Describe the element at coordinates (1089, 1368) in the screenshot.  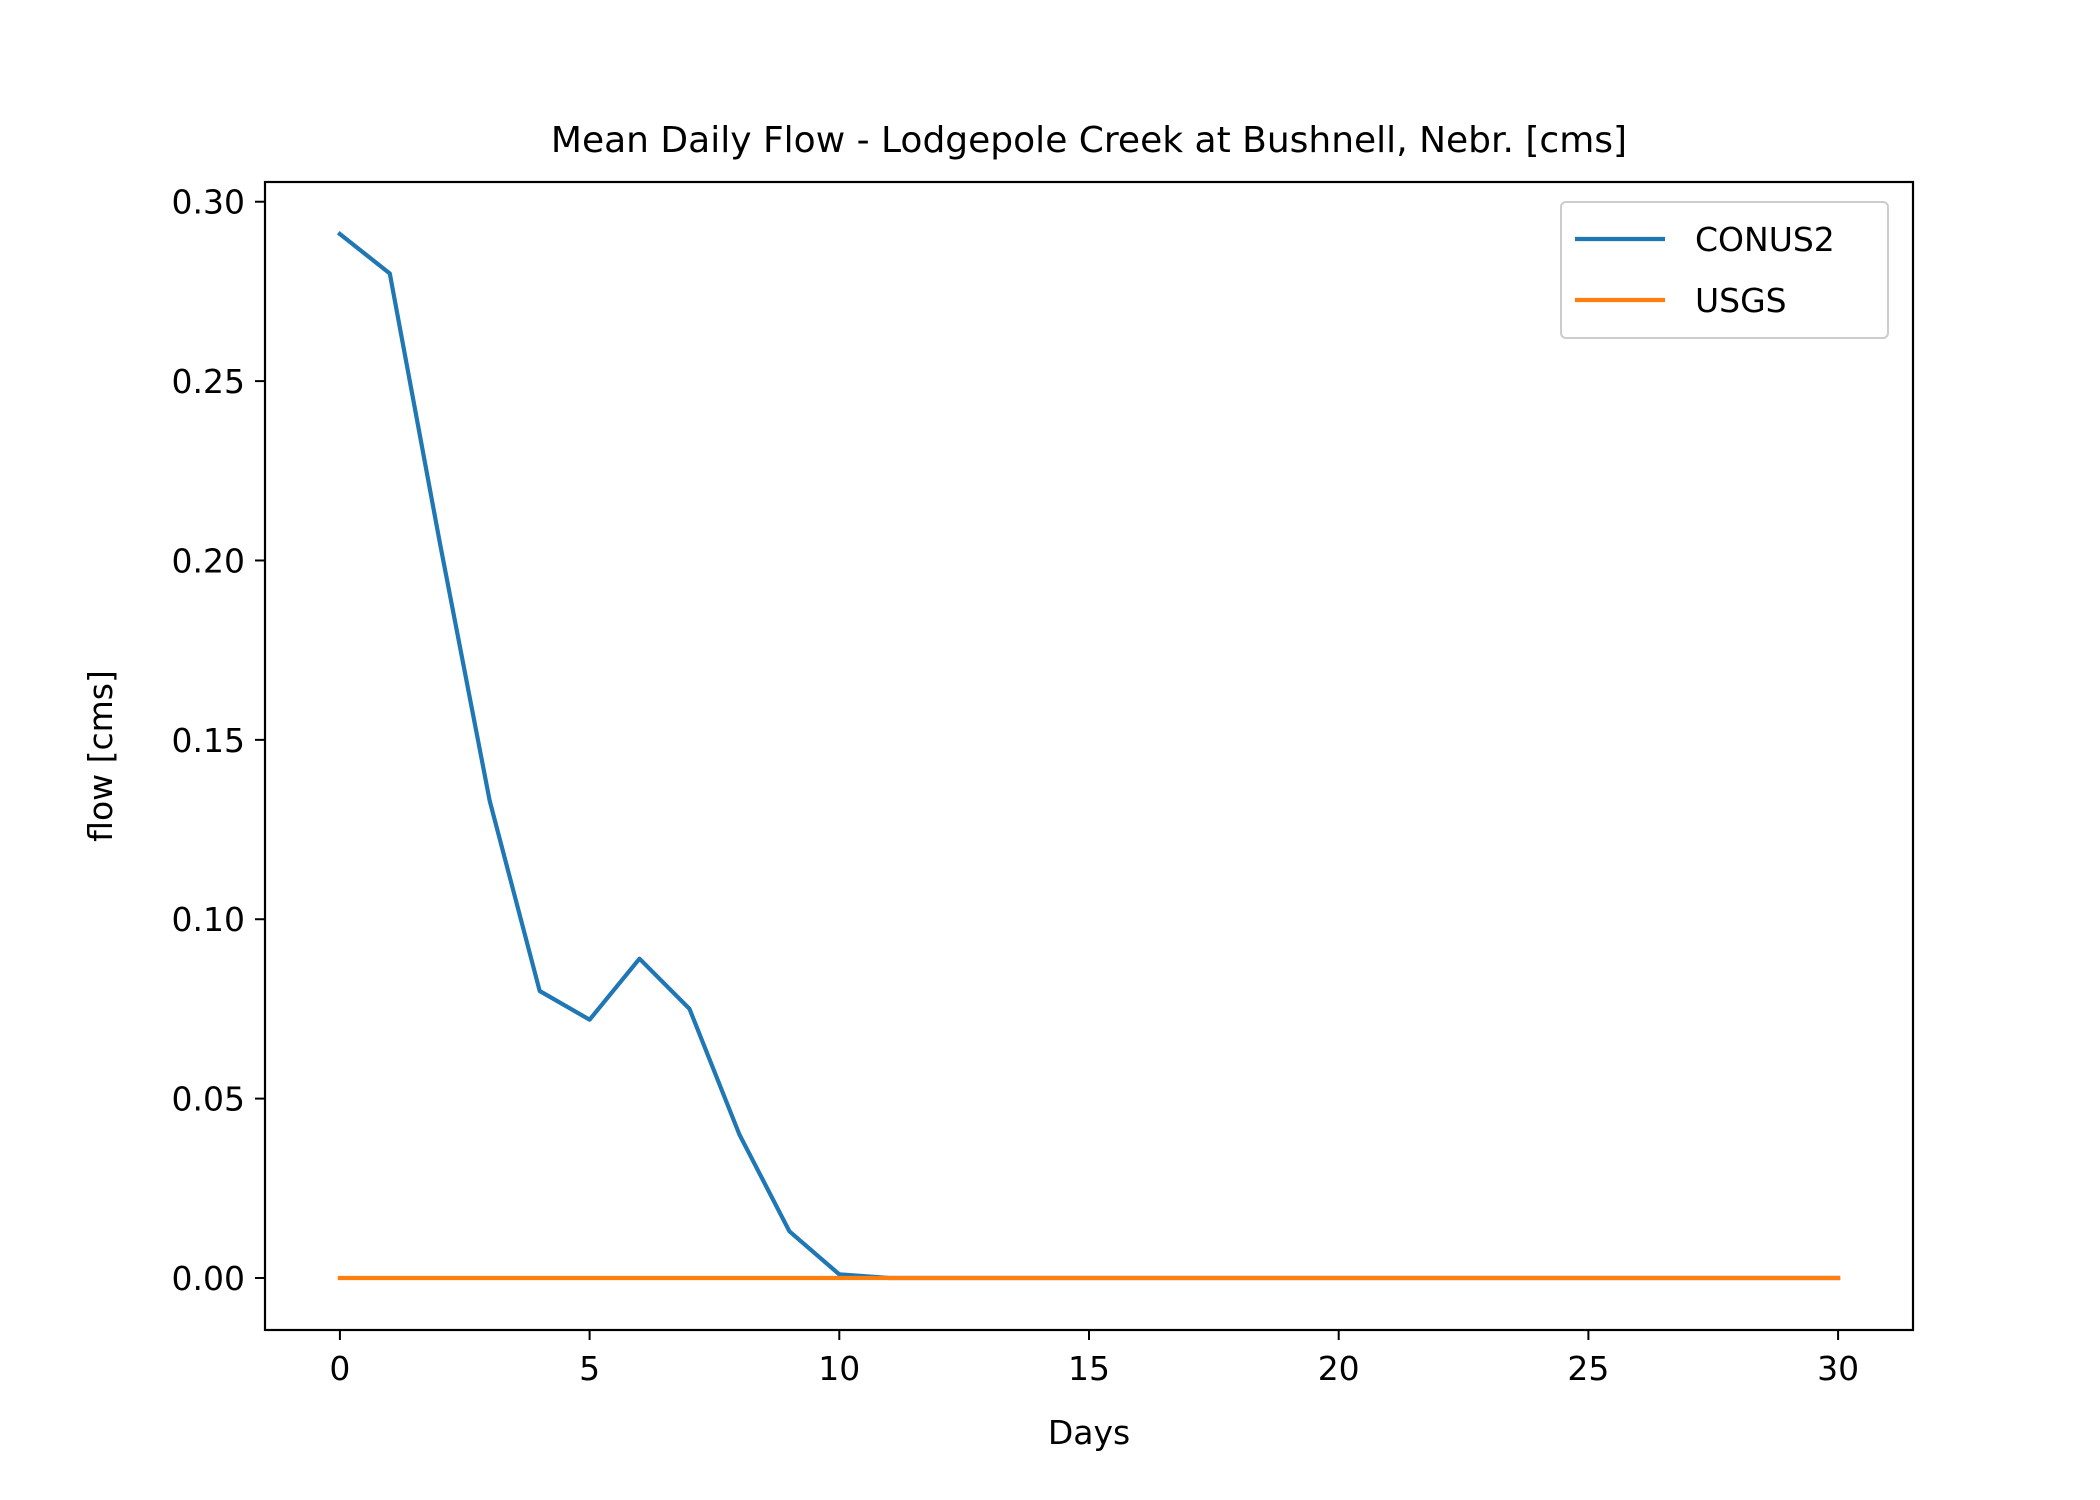
I see `x-tick-label: 15` at that location.